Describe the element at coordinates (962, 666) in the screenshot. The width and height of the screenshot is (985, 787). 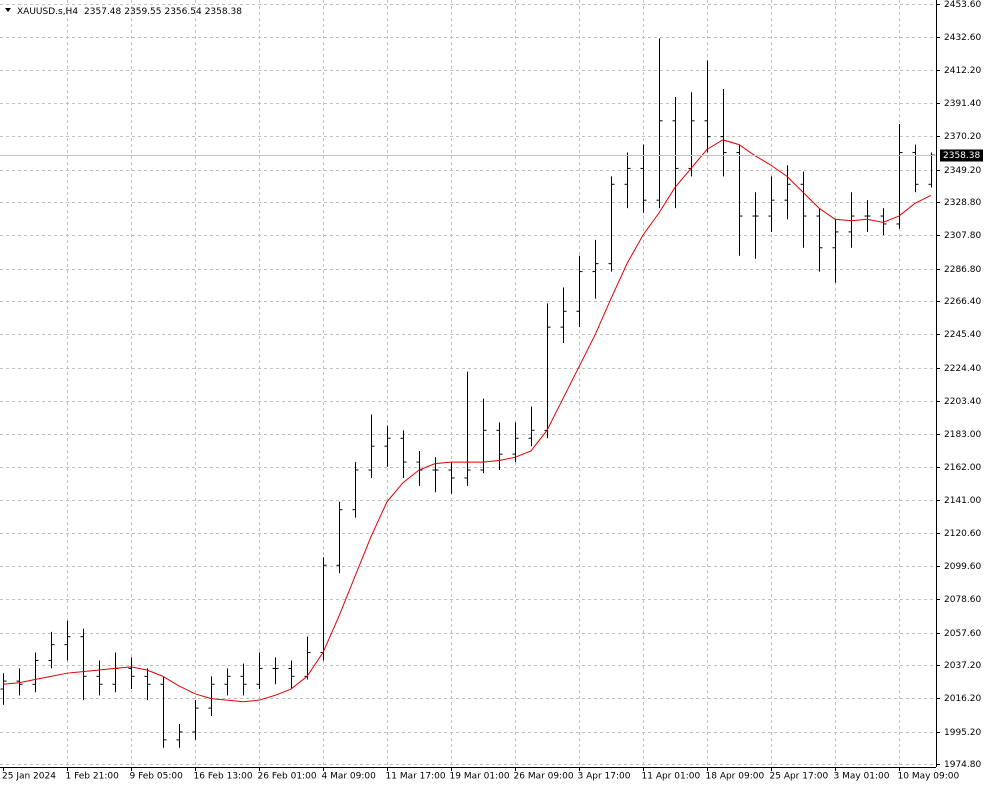
I see `y-tick-label: 2037.20` at that location.